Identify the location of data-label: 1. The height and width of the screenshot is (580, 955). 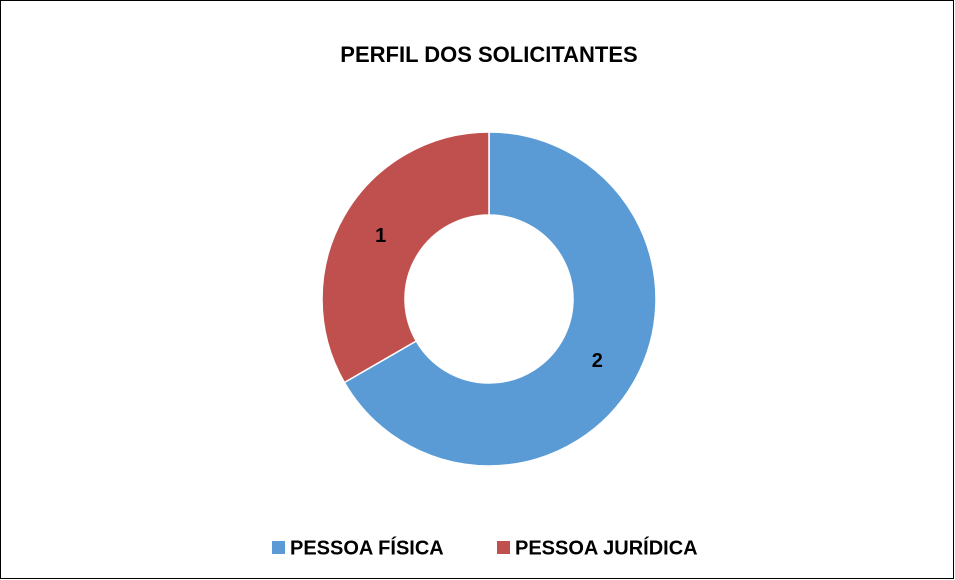
(380, 236).